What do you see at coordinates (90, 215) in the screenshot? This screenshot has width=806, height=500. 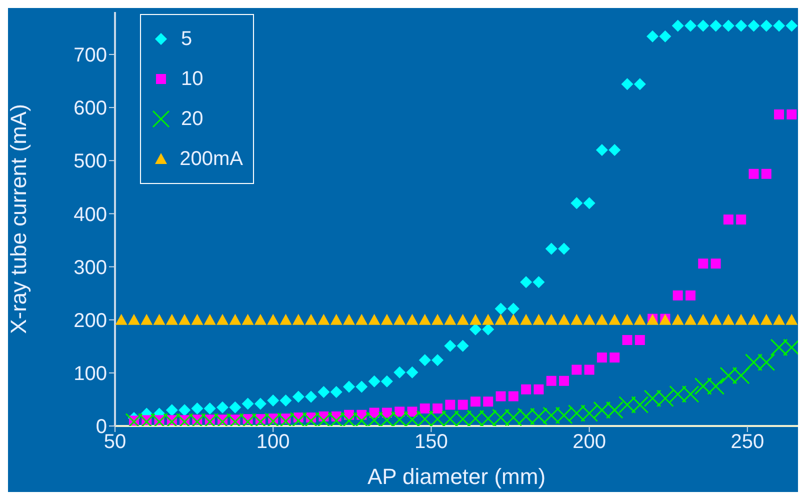 I see `y-tick-label: 400` at bounding box center [90, 215].